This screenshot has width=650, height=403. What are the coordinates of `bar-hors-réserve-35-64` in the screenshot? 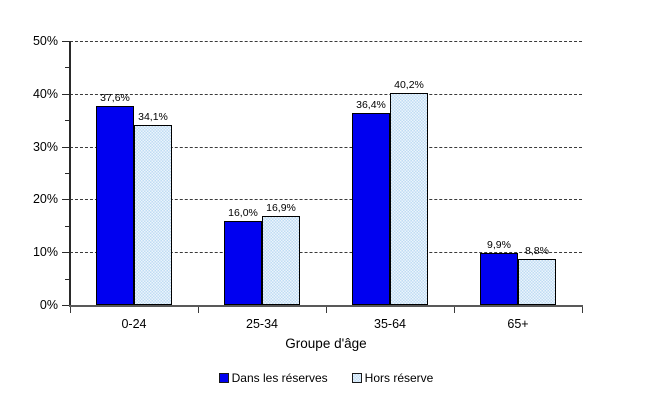 It's located at (409, 198).